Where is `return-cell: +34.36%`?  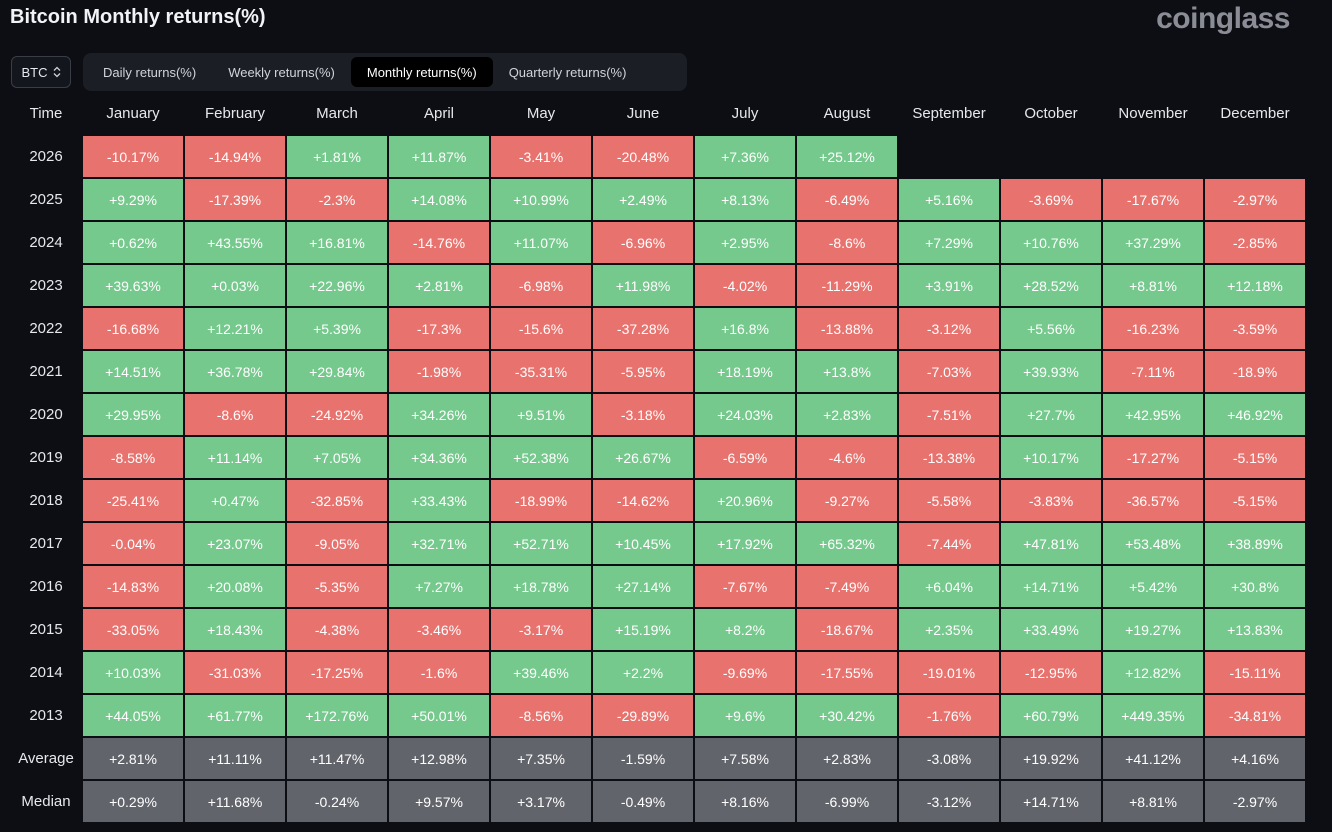
return-cell: +34.36% is located at coordinates (439, 457).